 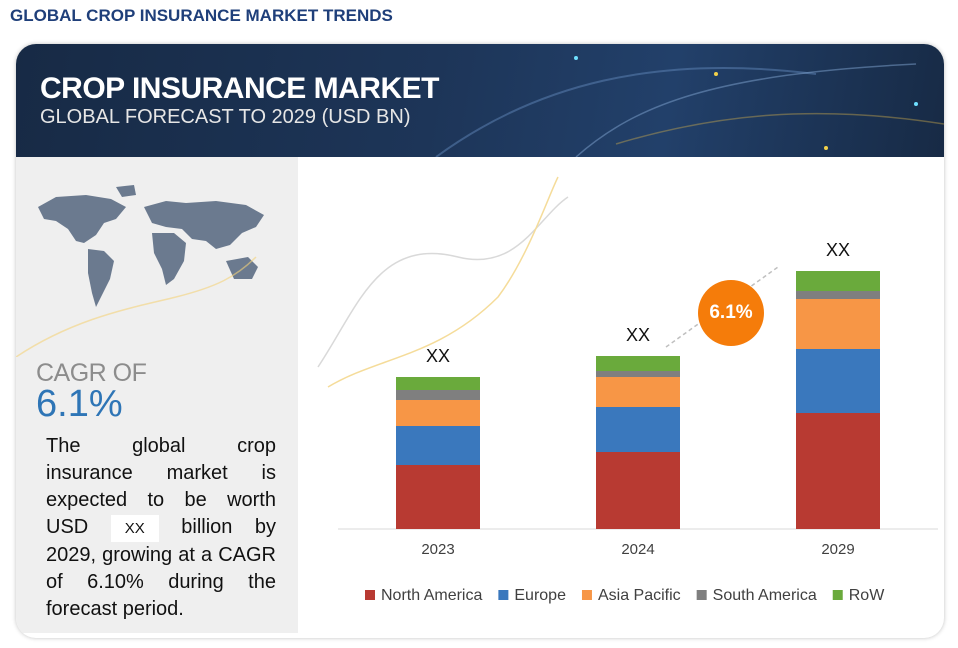 I want to click on header-title: CROP INSURANCE MARKET, so click(x=239, y=88).